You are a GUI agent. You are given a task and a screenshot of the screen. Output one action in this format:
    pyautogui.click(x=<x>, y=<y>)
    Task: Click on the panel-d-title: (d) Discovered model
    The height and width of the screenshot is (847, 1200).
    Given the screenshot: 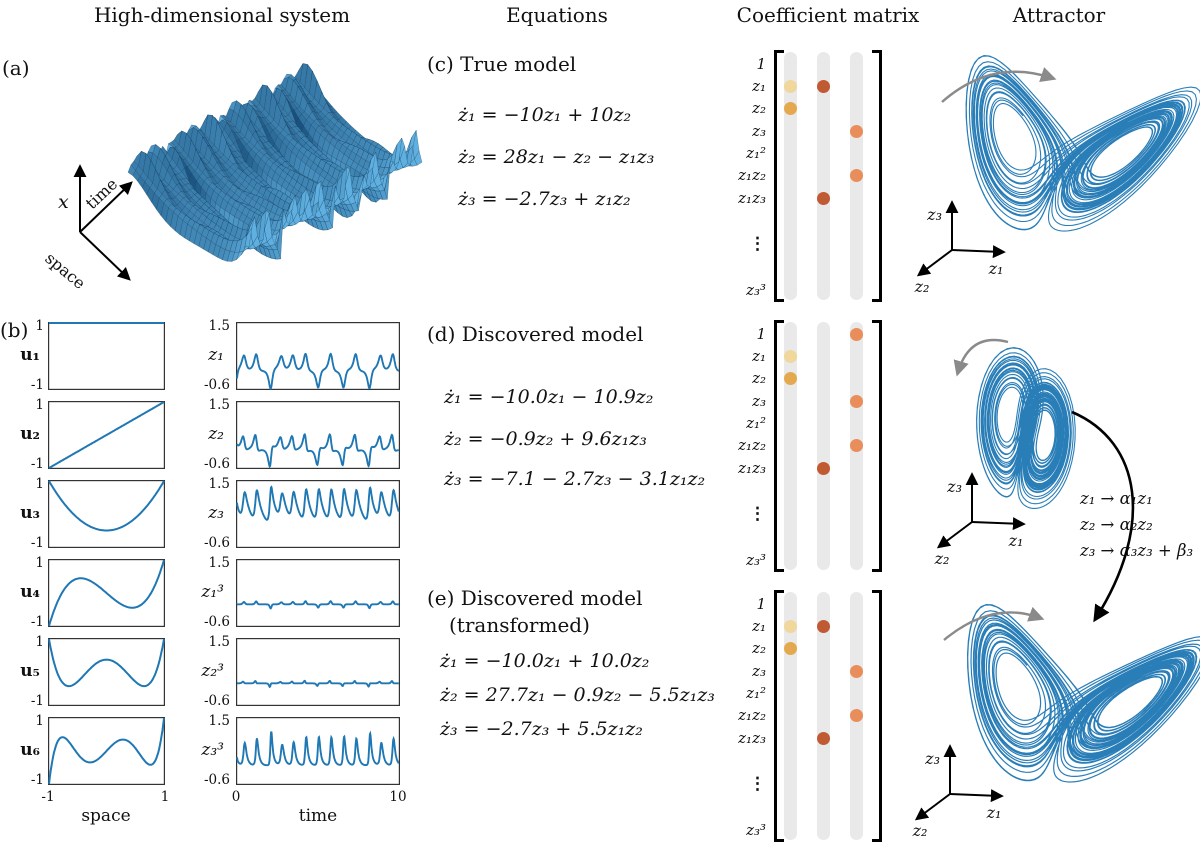 What is the action you would take?
    pyautogui.click(x=535, y=334)
    